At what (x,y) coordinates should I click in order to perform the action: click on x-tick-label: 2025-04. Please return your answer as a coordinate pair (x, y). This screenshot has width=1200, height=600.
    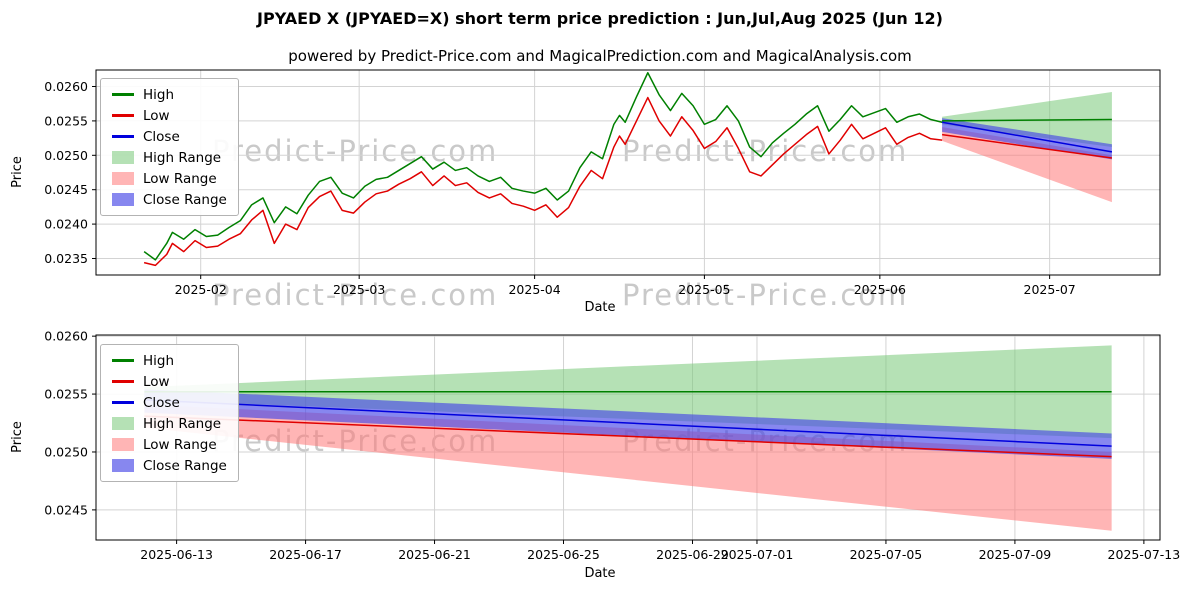
    Looking at the image, I should click on (534, 289).